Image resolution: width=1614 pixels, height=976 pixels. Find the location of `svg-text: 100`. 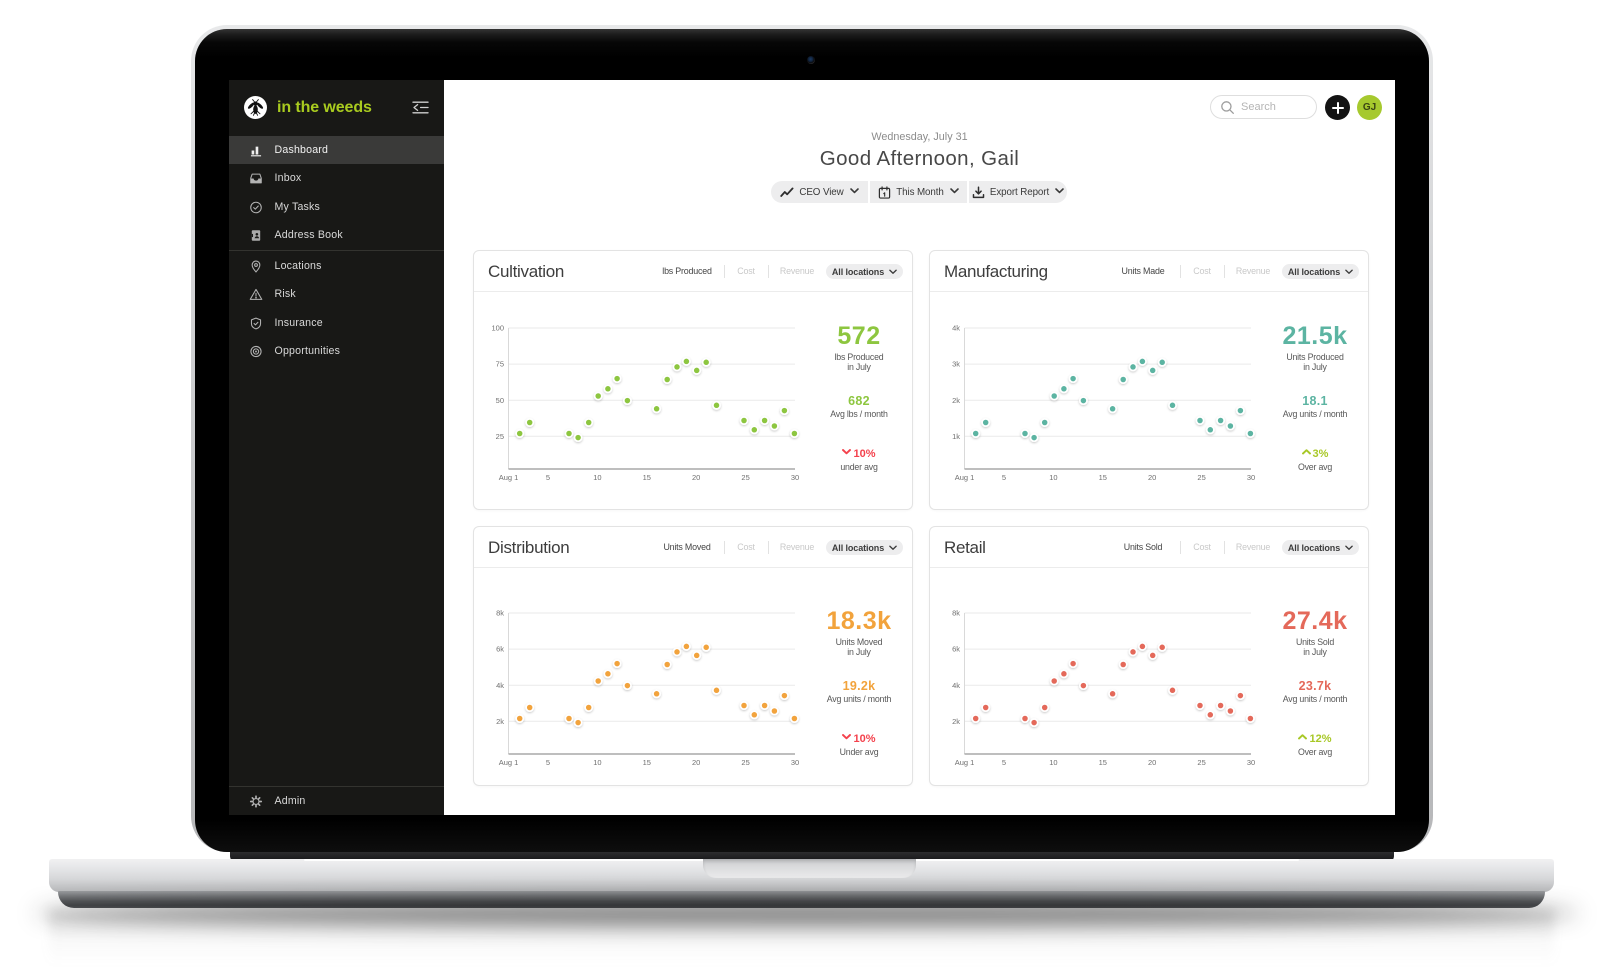

svg-text: 100 is located at coordinates (497, 328).